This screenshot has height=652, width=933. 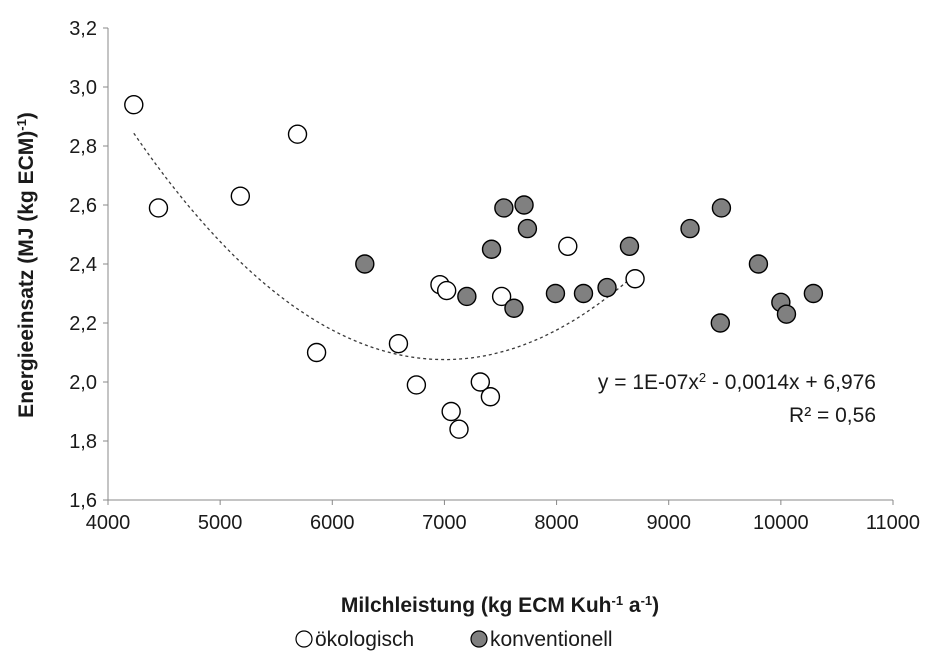 I want to click on y-axis-ticks: 1,6 1,8 2,0 2,2 2,4 2,6 2,8 3,0 3,2, so click(x=88, y=265).